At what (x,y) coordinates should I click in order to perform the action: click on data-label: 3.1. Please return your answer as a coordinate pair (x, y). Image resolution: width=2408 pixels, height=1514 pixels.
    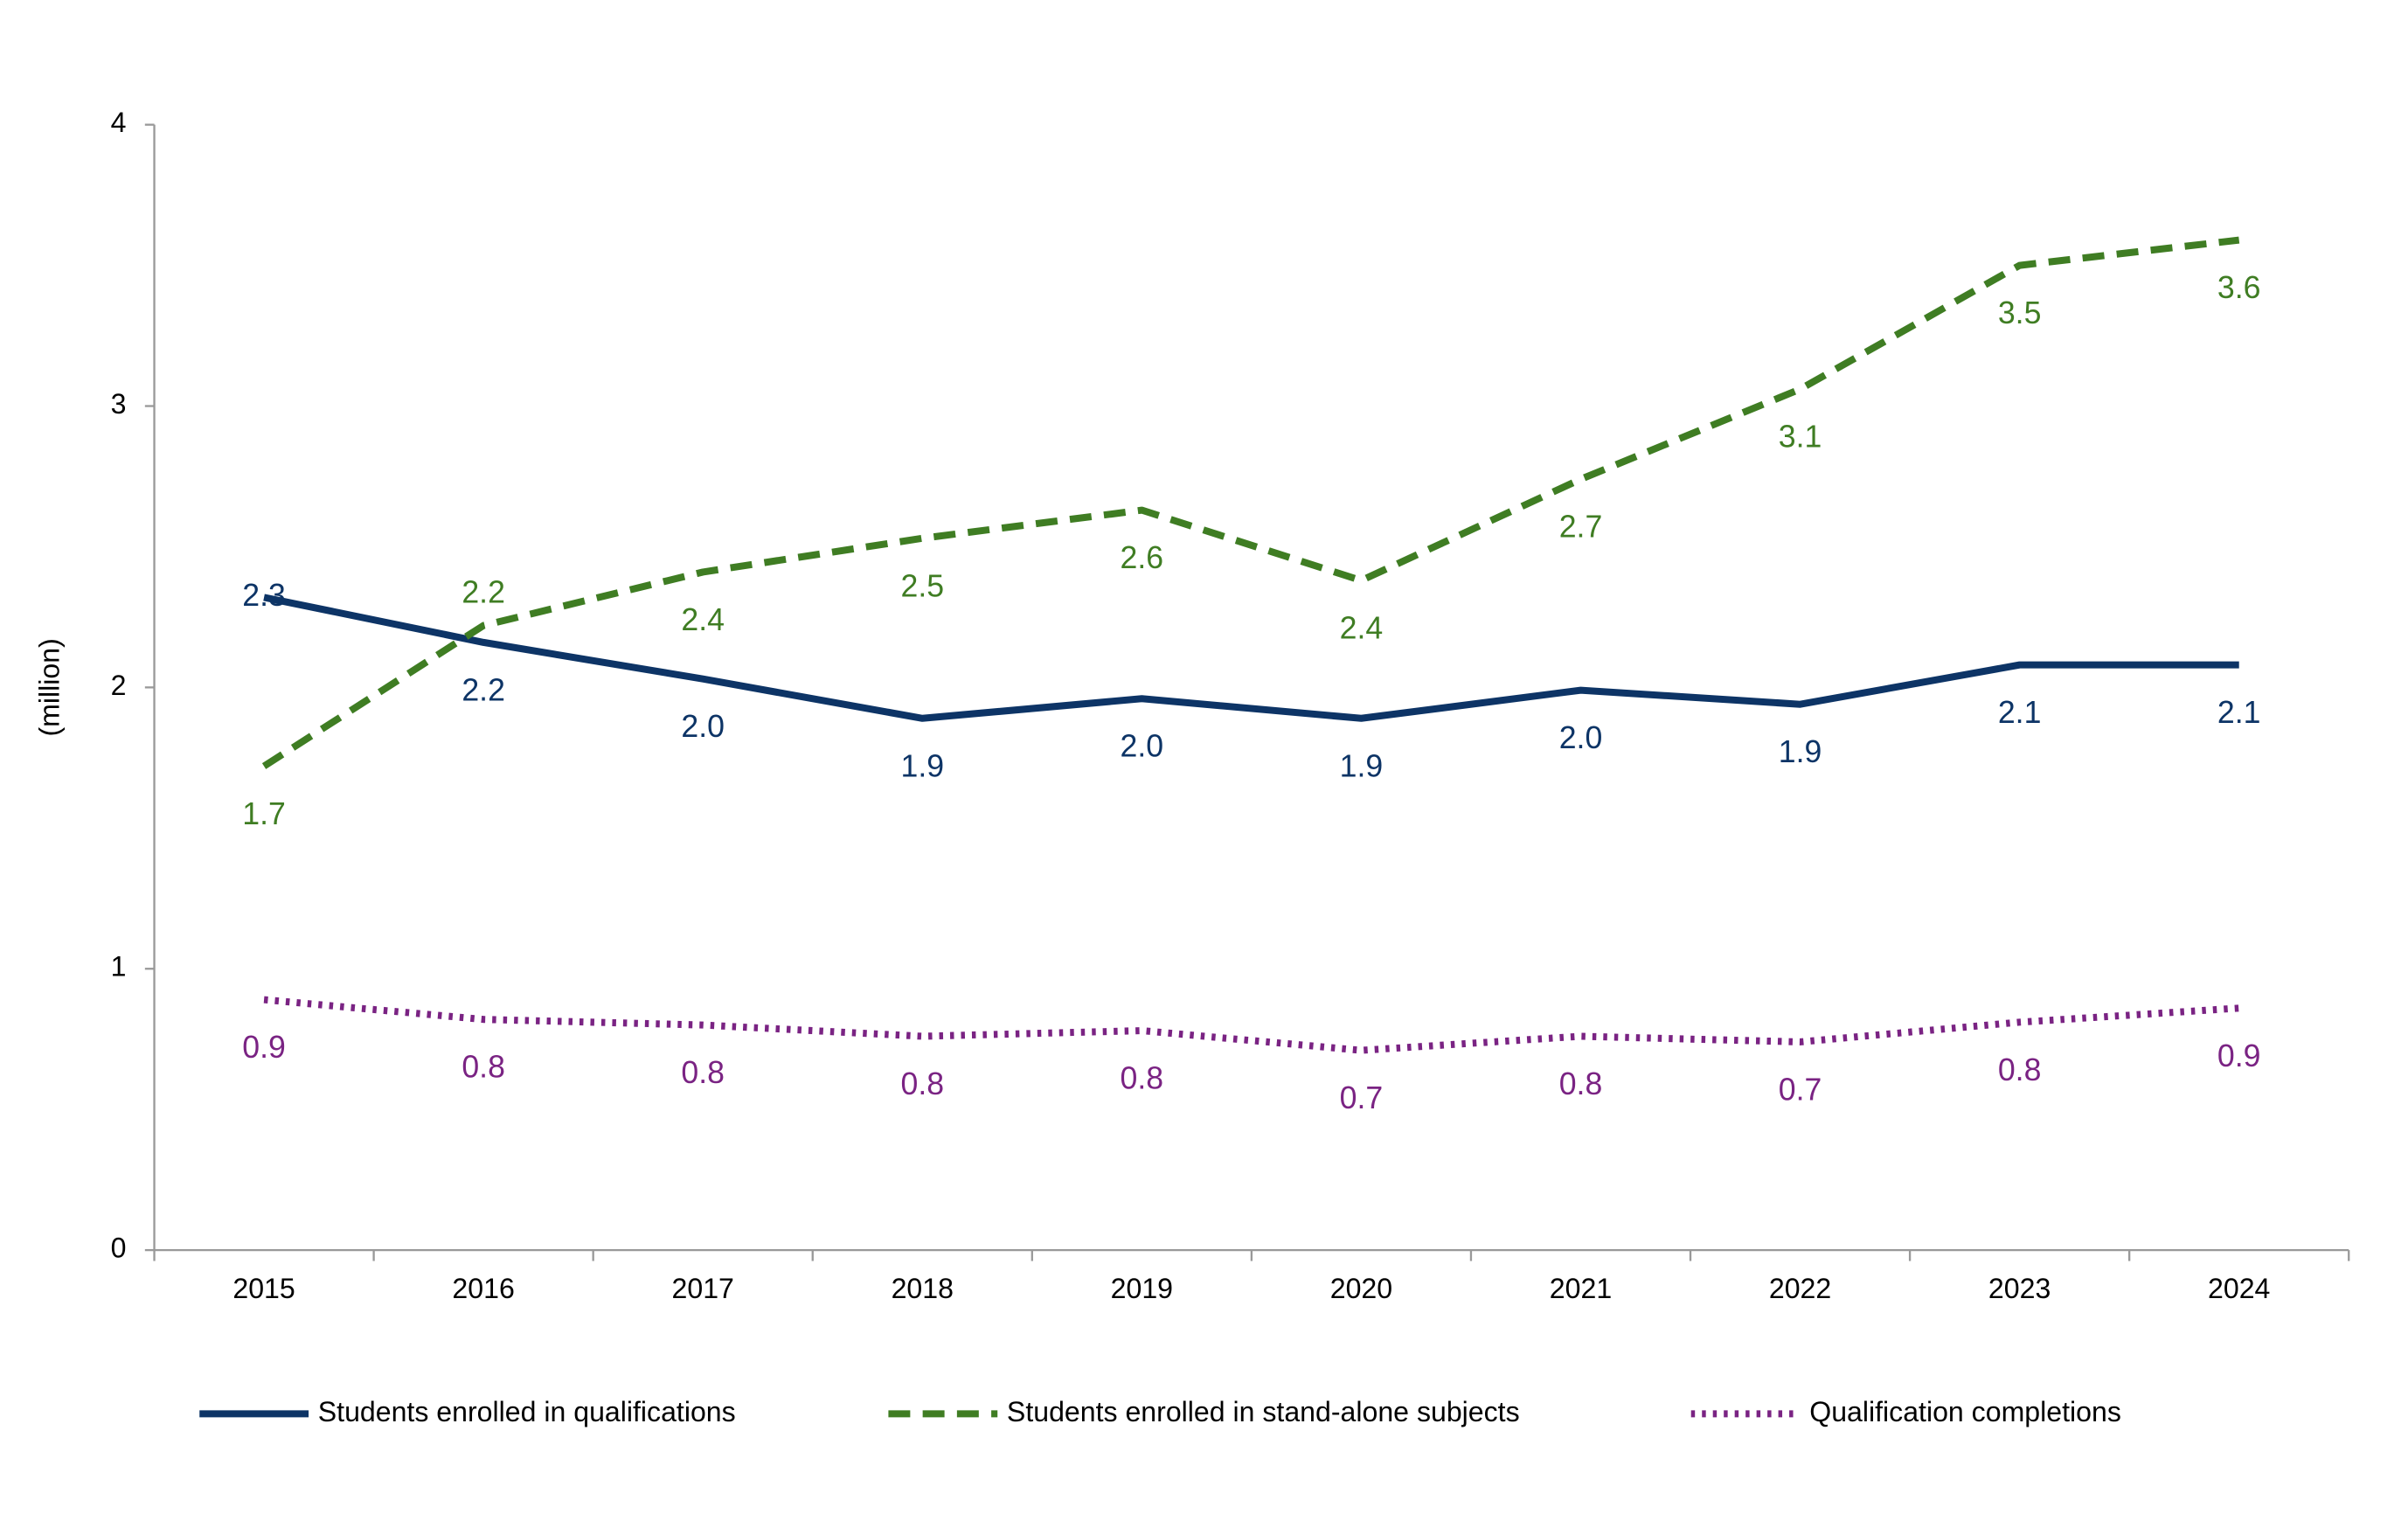
    Looking at the image, I should click on (1800, 438).